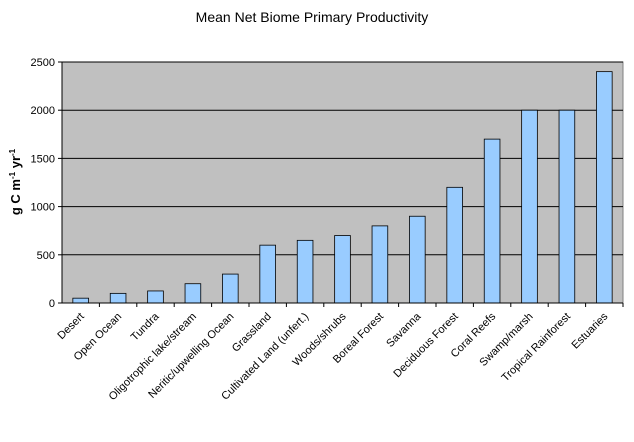  Describe the element at coordinates (43, 159) in the screenshot. I see `y-tick-label: 1500` at that location.